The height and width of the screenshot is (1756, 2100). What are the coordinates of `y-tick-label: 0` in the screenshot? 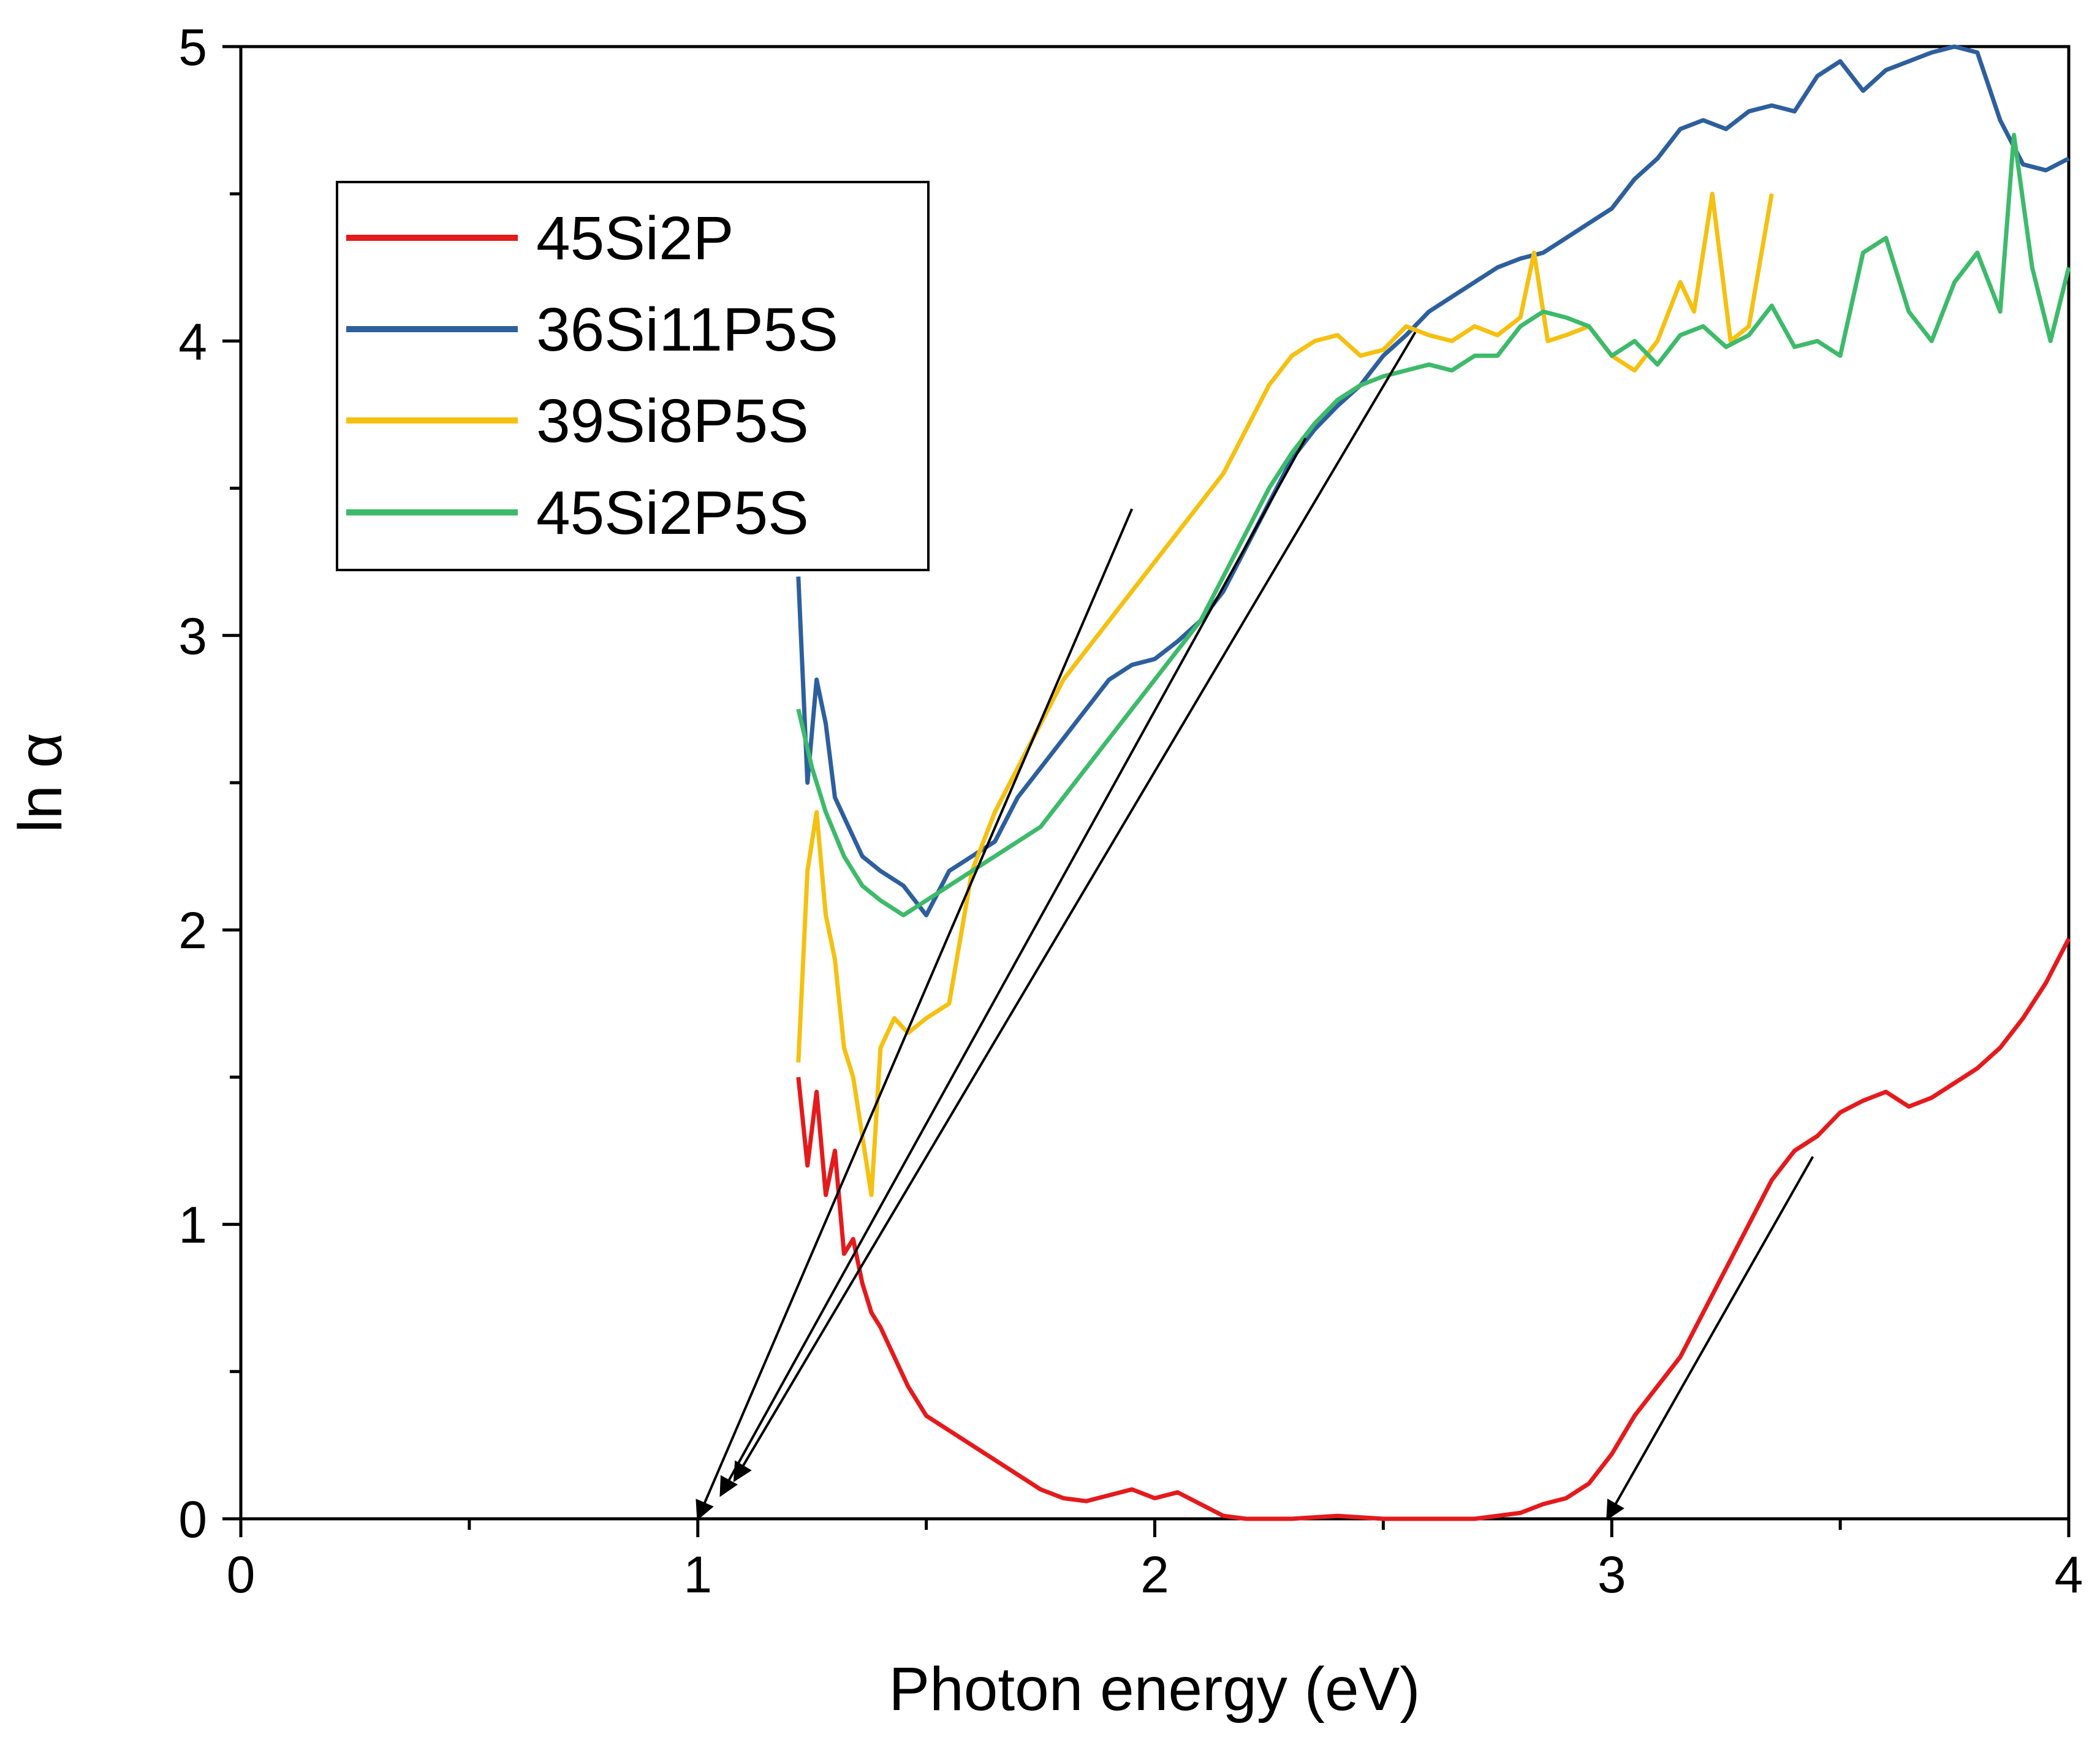 It's located at (192, 1519).